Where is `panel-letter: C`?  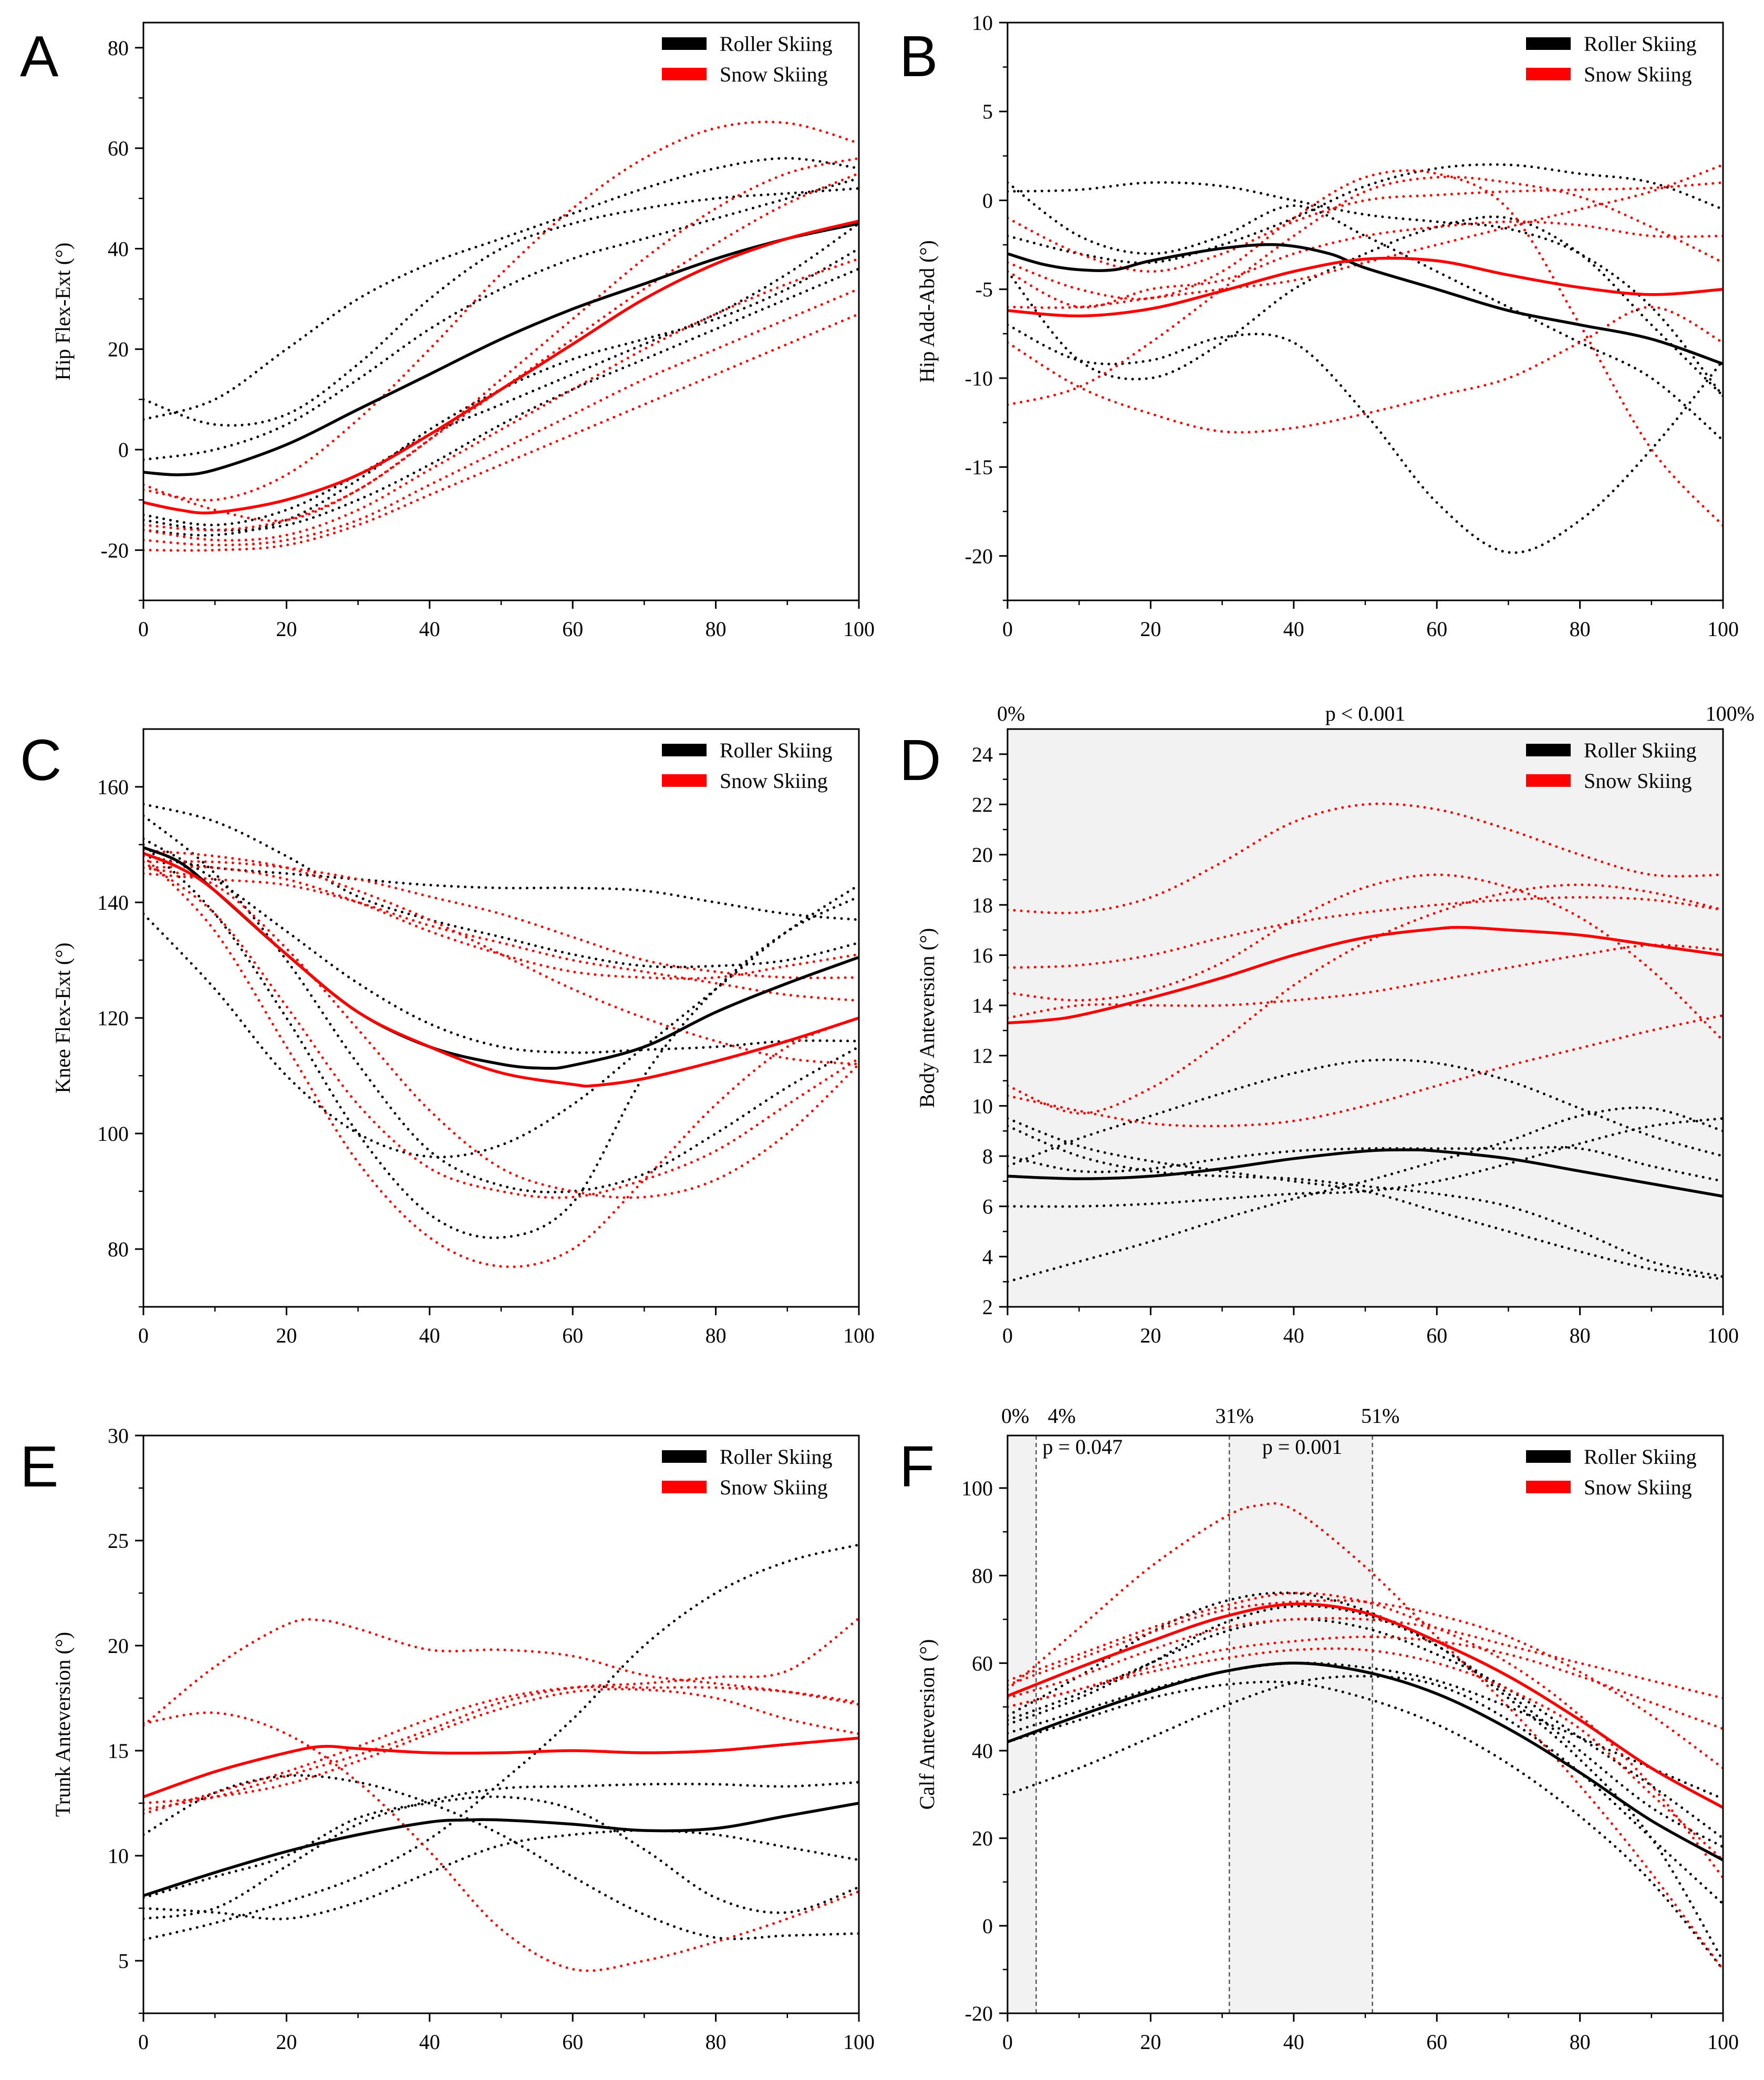 panel-letter: C is located at coordinates (40, 761).